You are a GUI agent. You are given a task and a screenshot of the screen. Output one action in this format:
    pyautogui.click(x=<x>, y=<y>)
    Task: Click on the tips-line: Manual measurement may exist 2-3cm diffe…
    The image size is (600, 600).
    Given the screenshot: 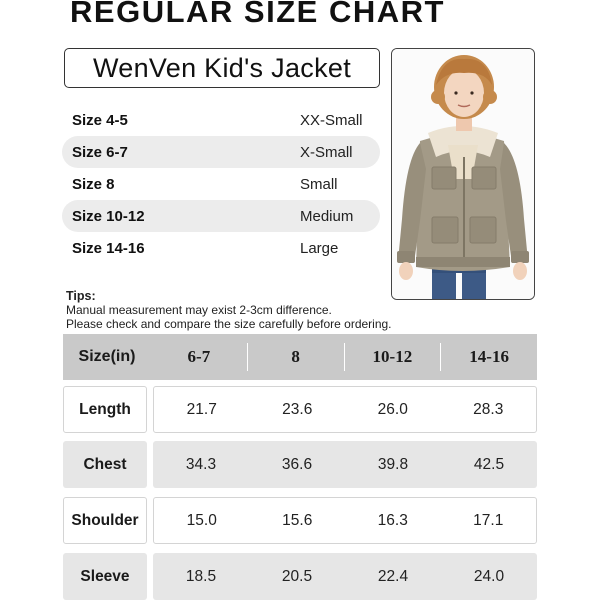 What is the action you would take?
    pyautogui.click(x=199, y=310)
    